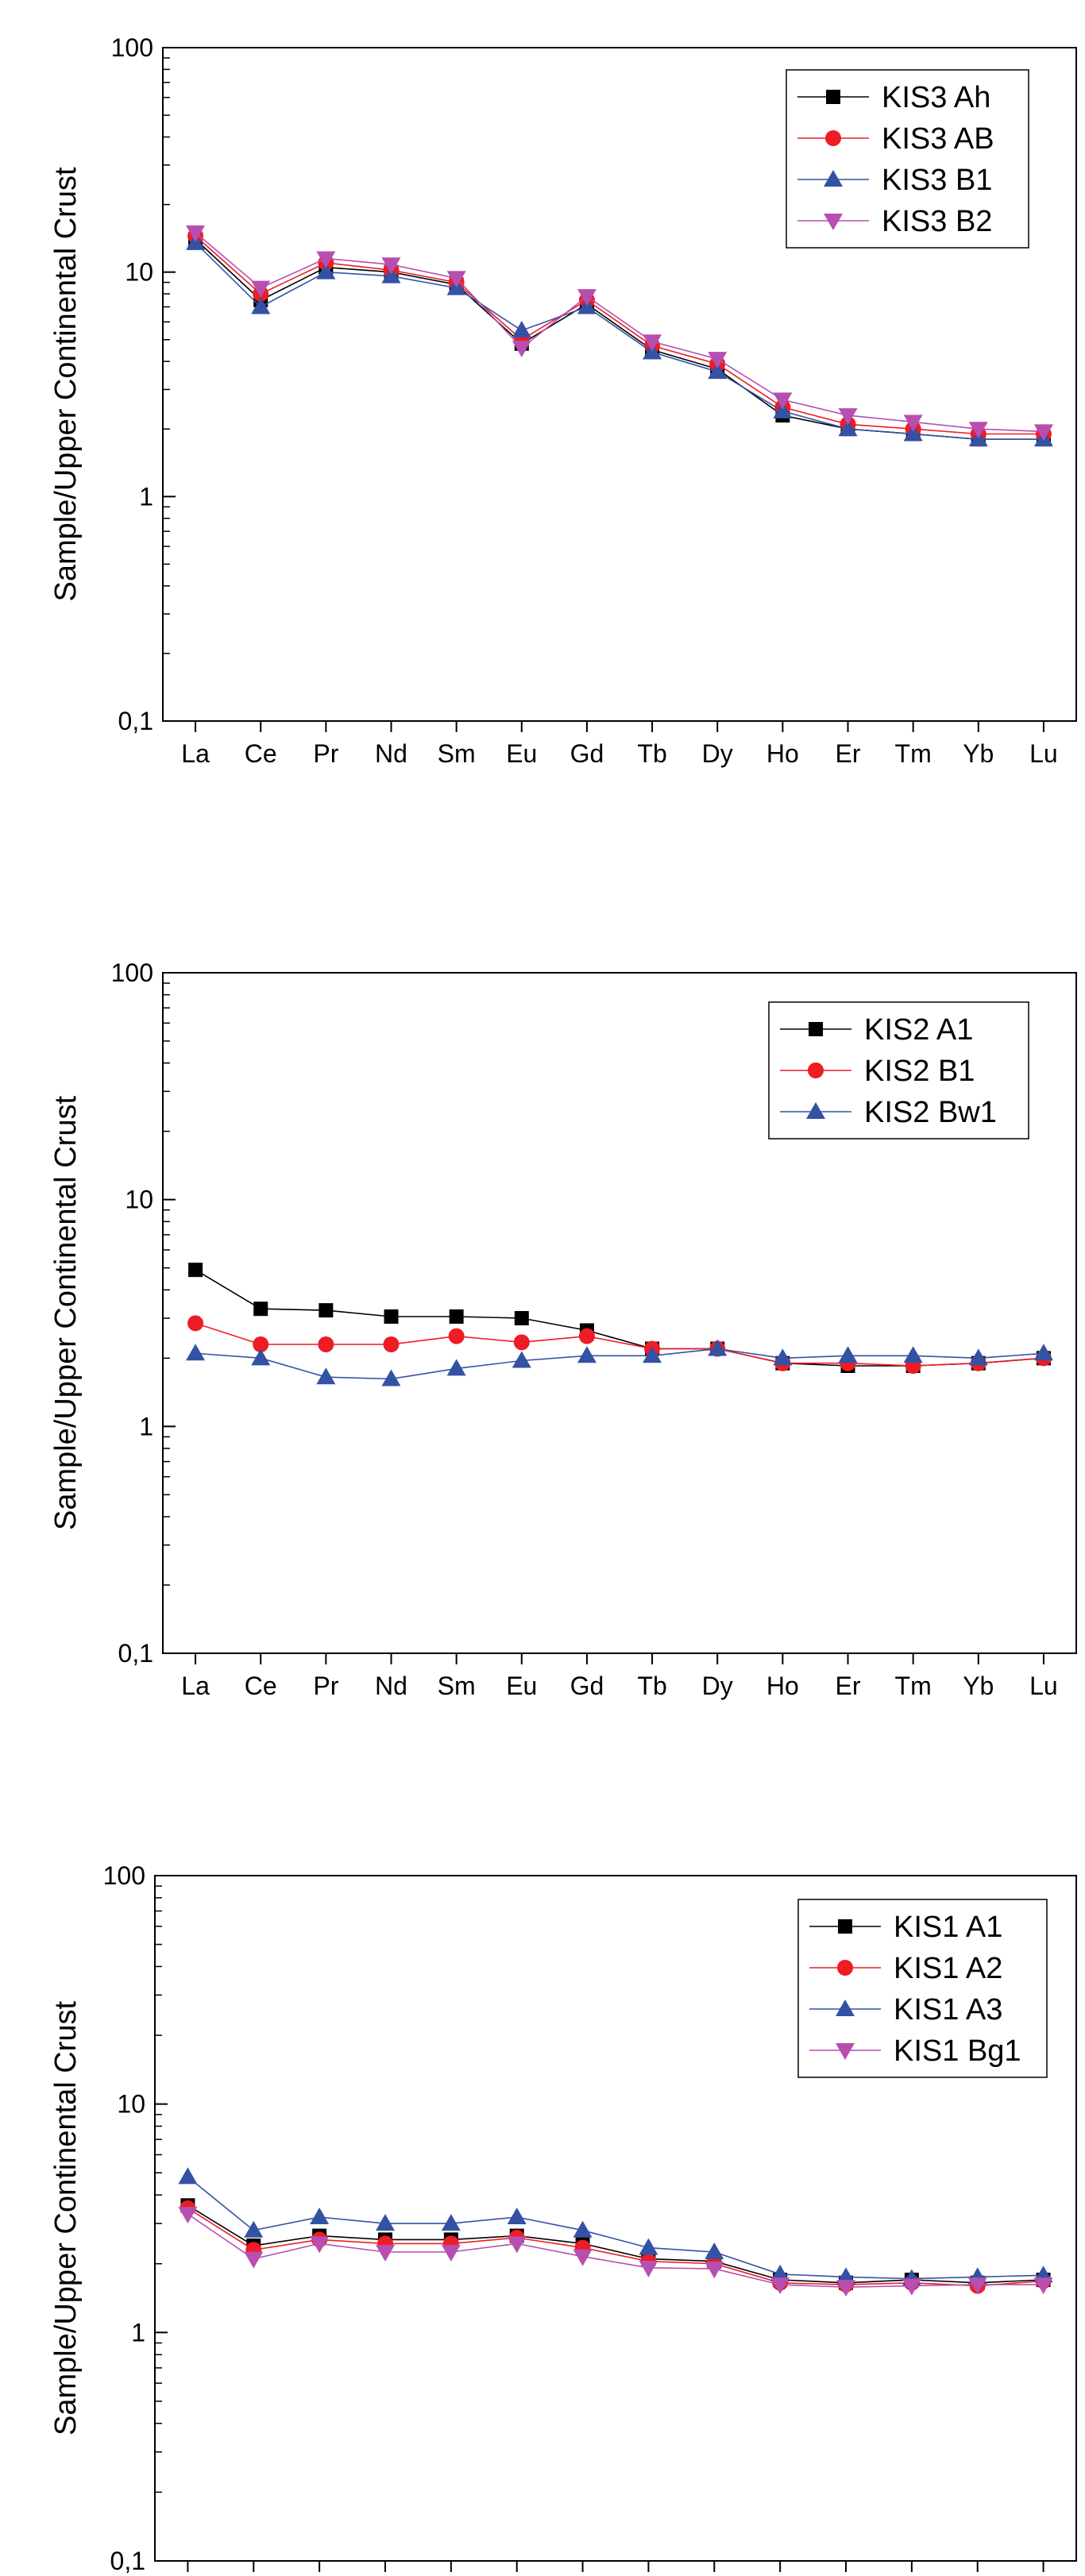  Describe the element at coordinates (391, 753) in the screenshot. I see `x-tick-label: Nd` at that location.